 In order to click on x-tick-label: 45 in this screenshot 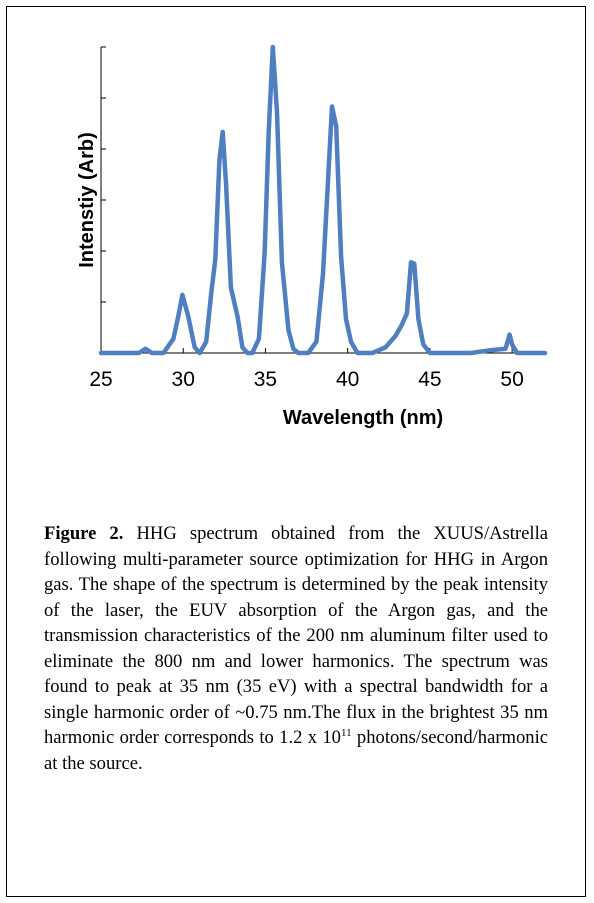, I will do `click(429, 379)`.